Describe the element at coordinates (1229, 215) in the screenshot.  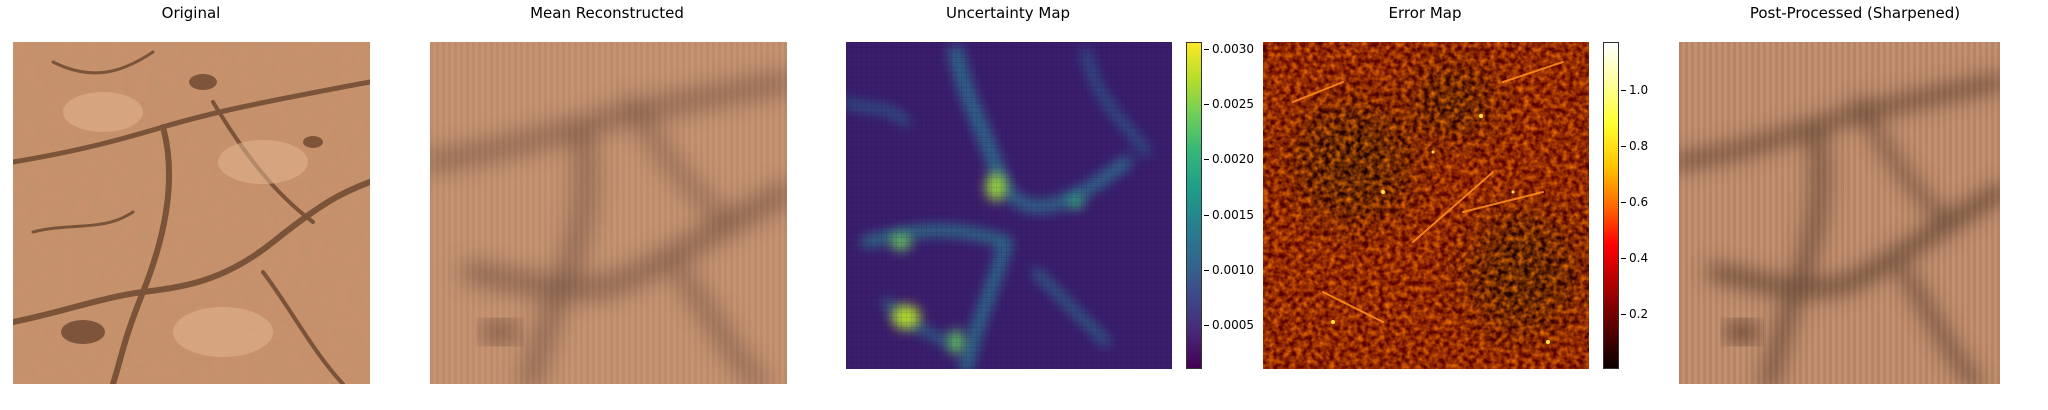
I see `uncertainty-tick-0015: 0.0015` at that location.